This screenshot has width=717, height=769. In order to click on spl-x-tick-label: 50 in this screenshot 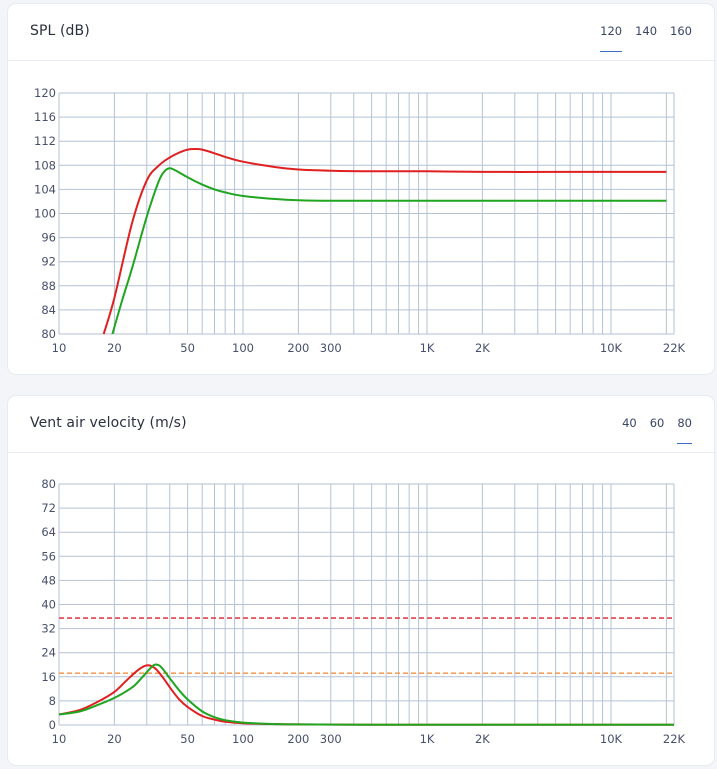, I will do `click(187, 348)`.